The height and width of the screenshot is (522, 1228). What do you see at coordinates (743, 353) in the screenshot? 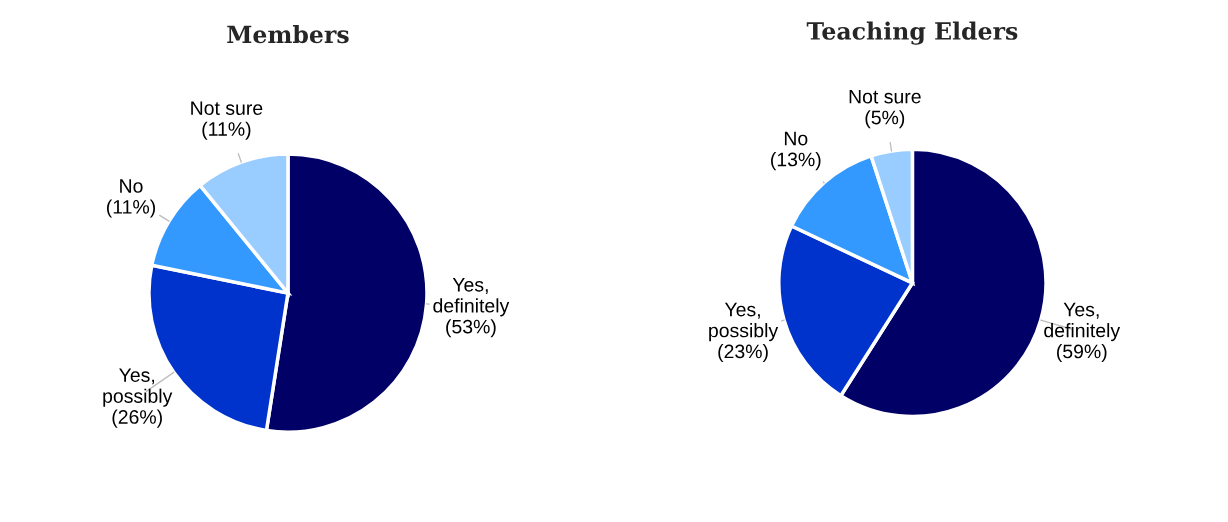
I see `data-label: (23%)` at bounding box center [743, 353].